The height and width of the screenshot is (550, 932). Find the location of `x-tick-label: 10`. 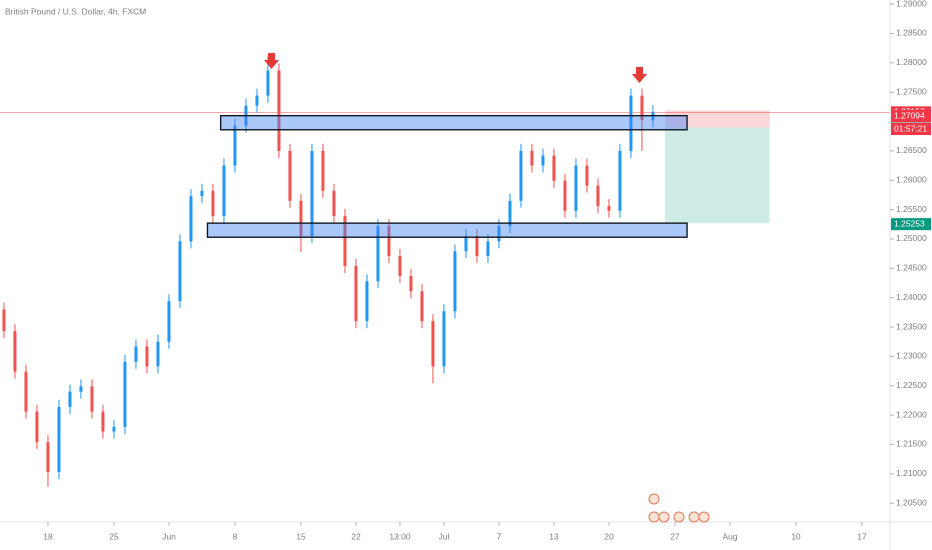

x-tick-label: 10 is located at coordinates (796, 536).